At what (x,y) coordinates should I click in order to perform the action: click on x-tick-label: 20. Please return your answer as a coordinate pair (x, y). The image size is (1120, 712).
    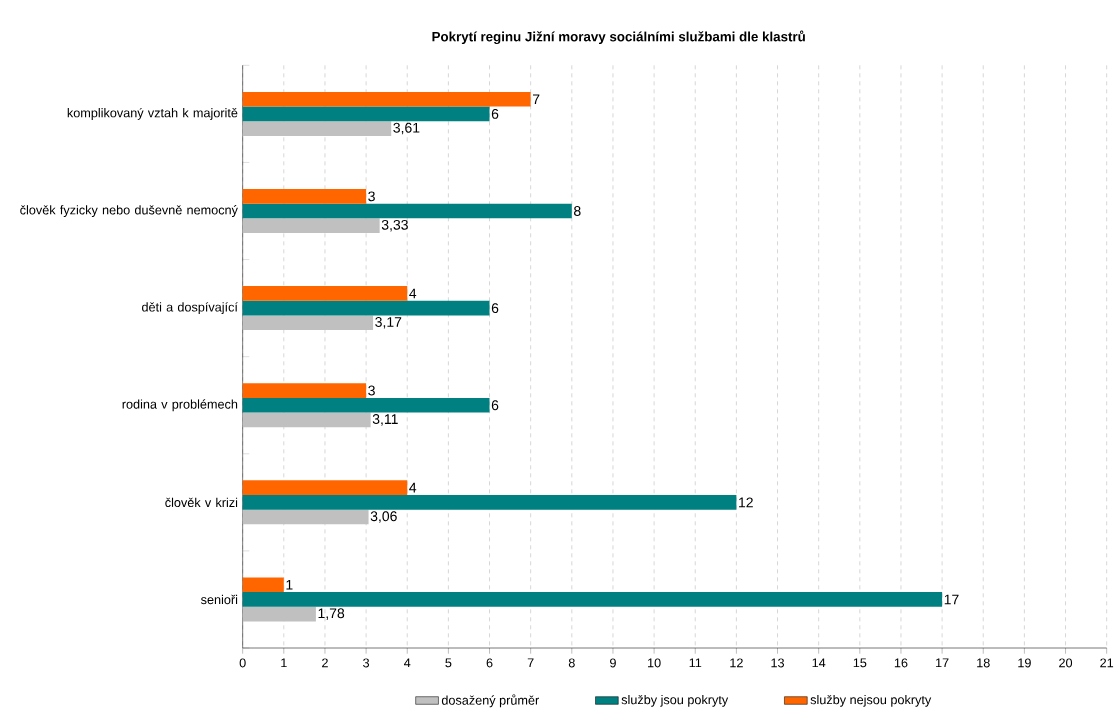
    Looking at the image, I should click on (1066, 663).